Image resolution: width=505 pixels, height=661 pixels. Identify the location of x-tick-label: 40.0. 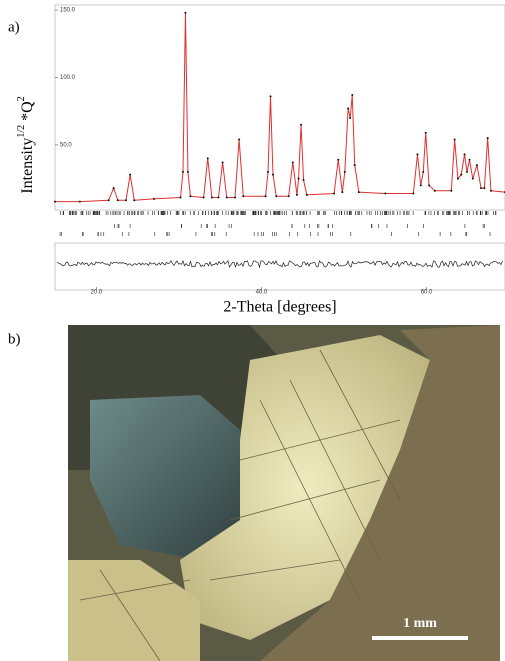
(262, 293).